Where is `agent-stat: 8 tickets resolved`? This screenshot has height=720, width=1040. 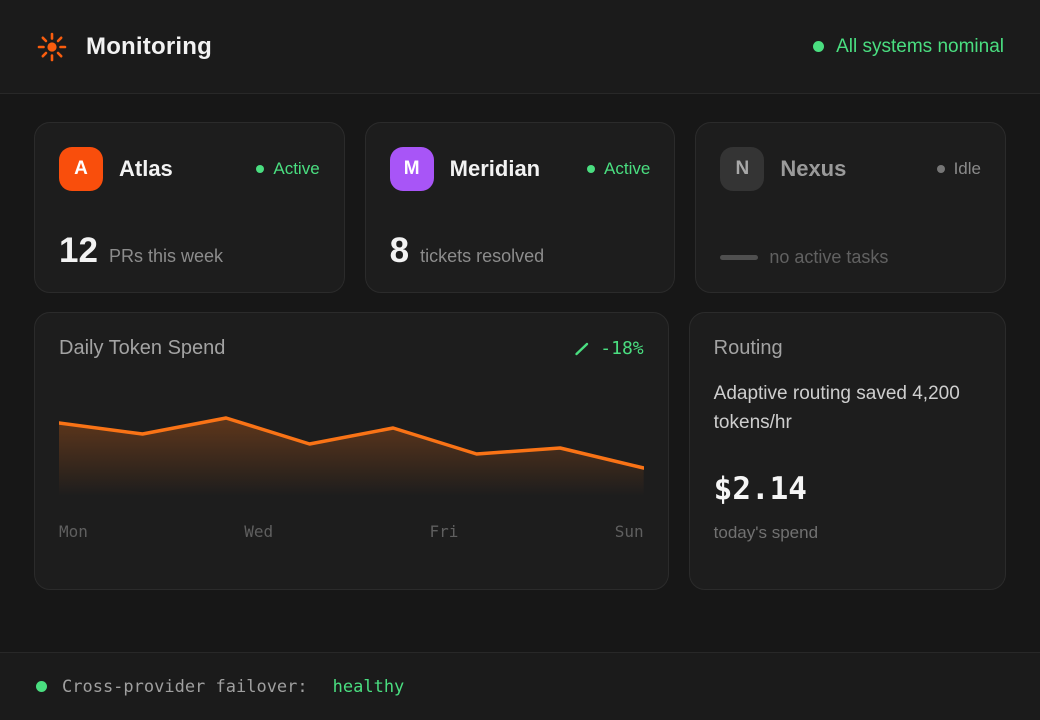
agent-stat: 8 tickets resolved is located at coordinates (520, 250).